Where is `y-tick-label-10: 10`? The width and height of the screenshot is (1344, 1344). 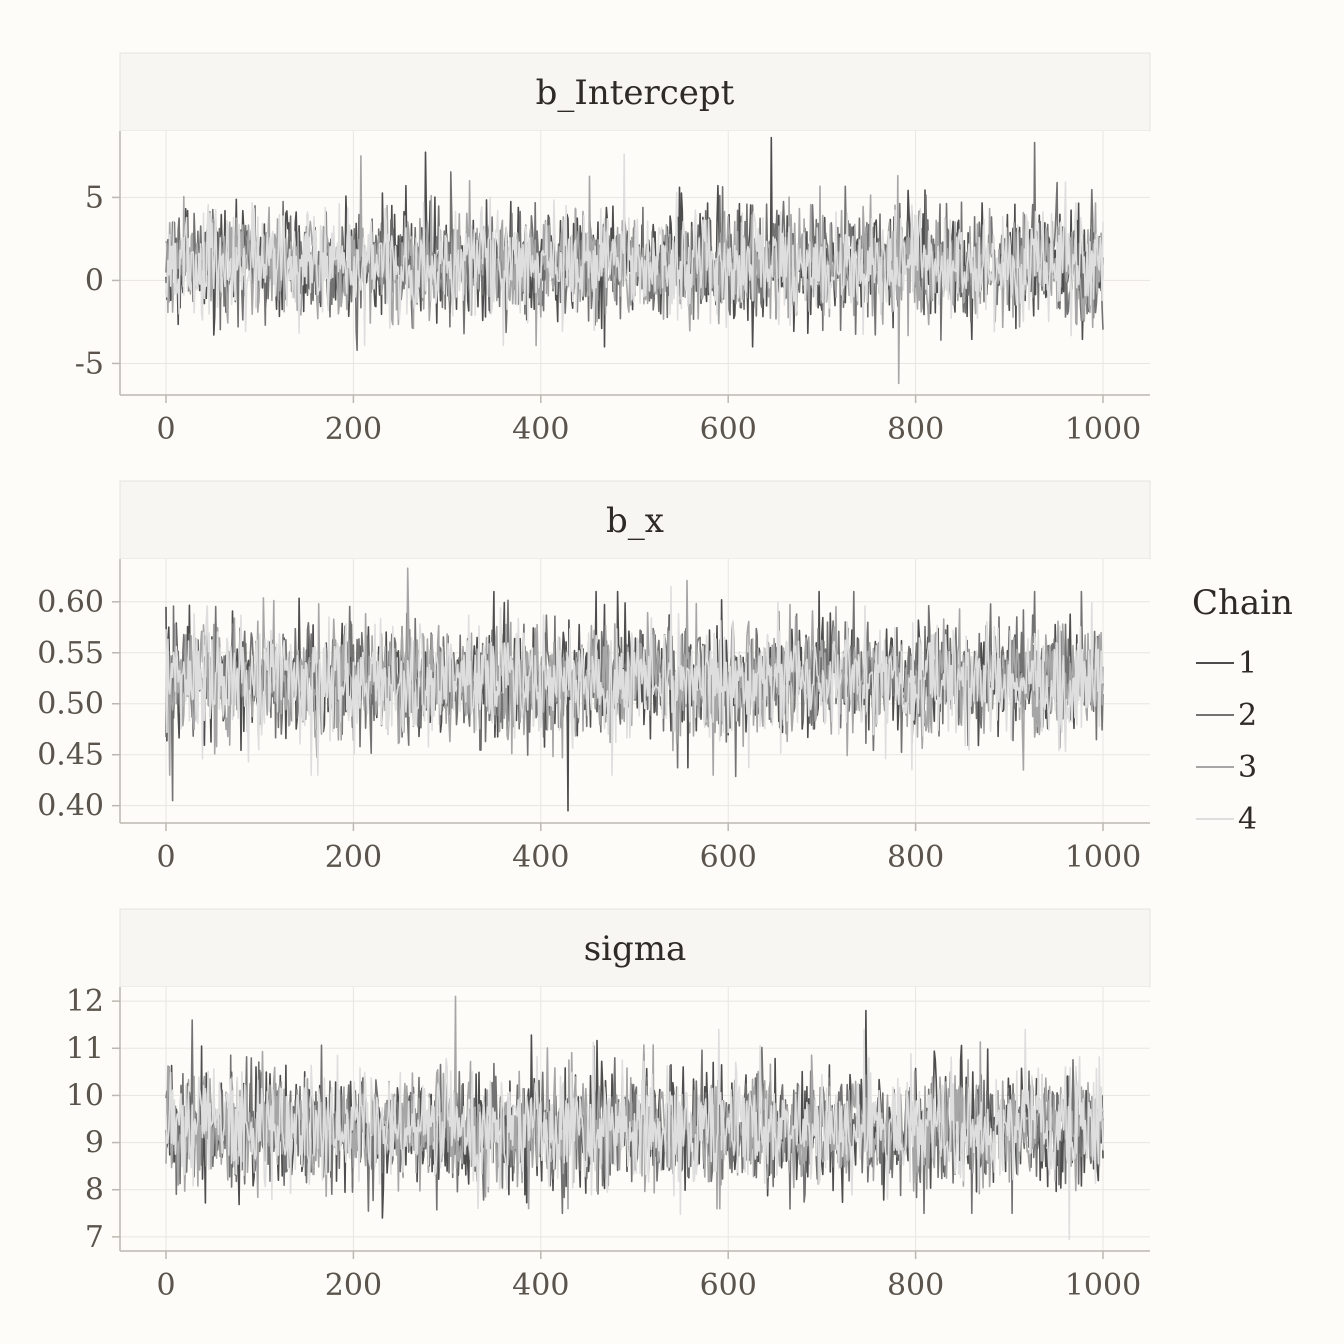
y-tick-label-10: 10 is located at coordinates (85, 1095).